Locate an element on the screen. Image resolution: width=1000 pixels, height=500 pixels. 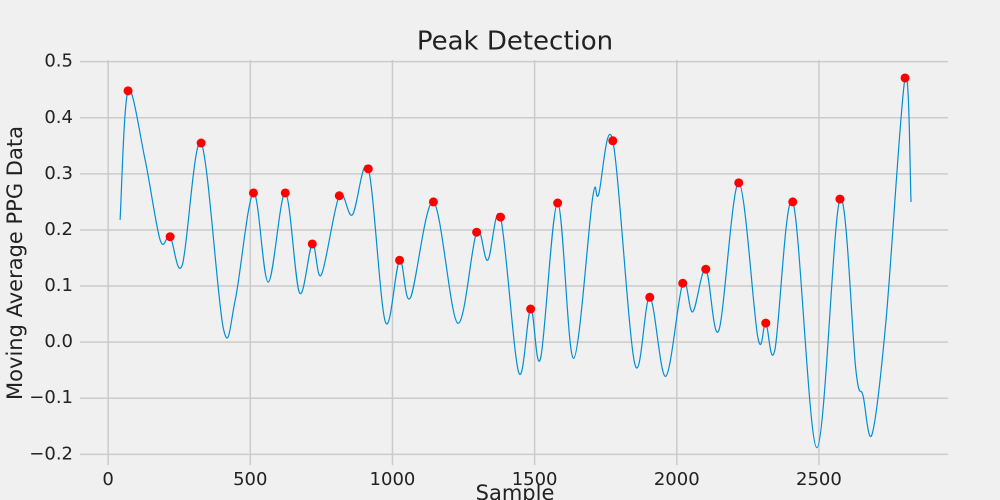
y-tick-label: 0.1 is located at coordinates (58, 285).